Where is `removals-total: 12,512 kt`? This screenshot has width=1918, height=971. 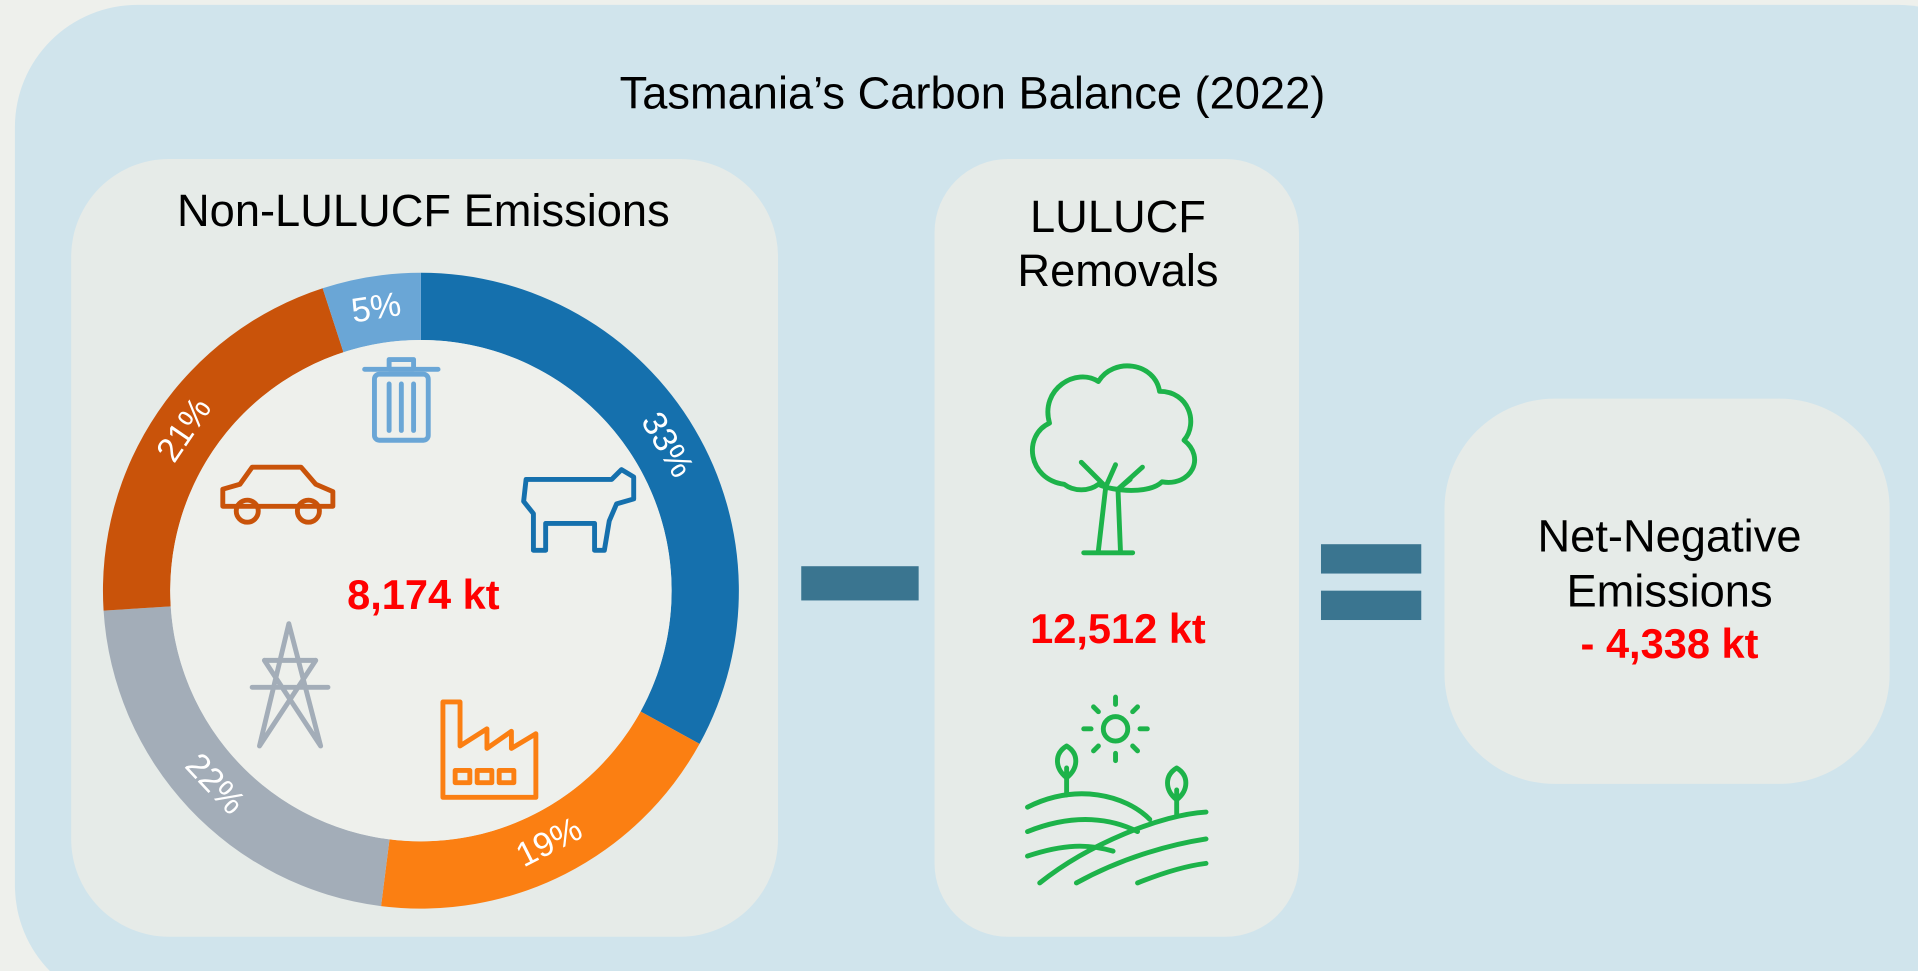 removals-total: 12,512 kt is located at coordinates (1118, 628).